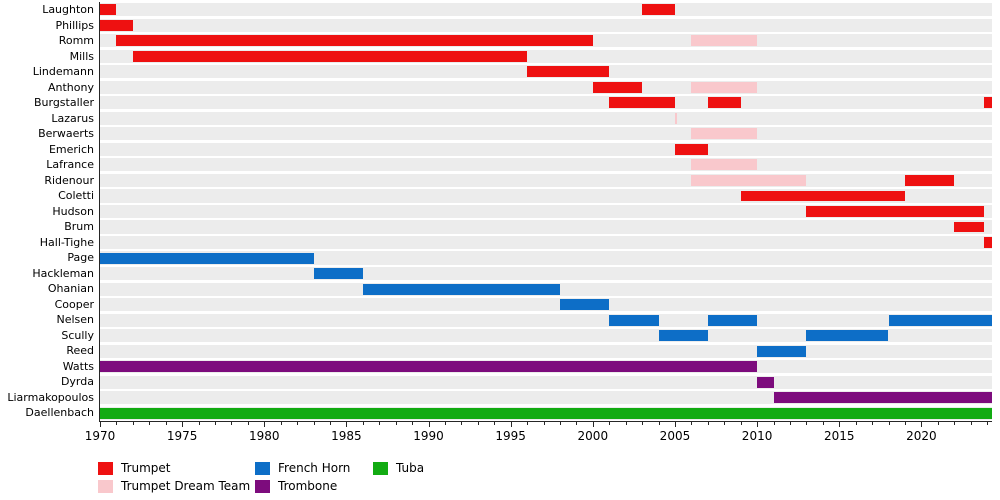  Describe the element at coordinates (207, 258) in the screenshot. I see `timeline-bar-page` at that location.